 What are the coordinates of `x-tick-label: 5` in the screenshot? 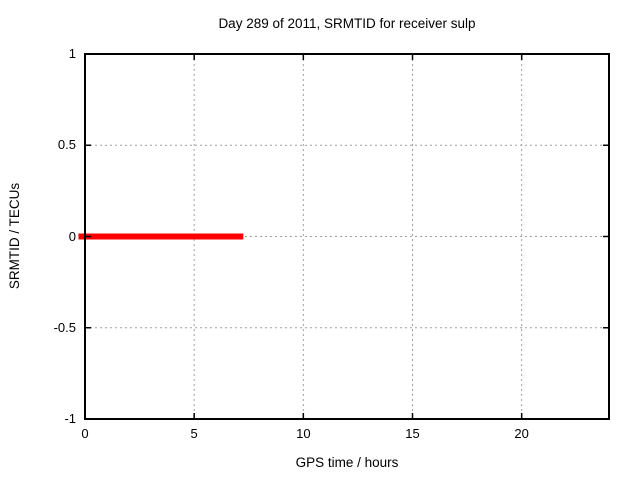 It's located at (194, 433).